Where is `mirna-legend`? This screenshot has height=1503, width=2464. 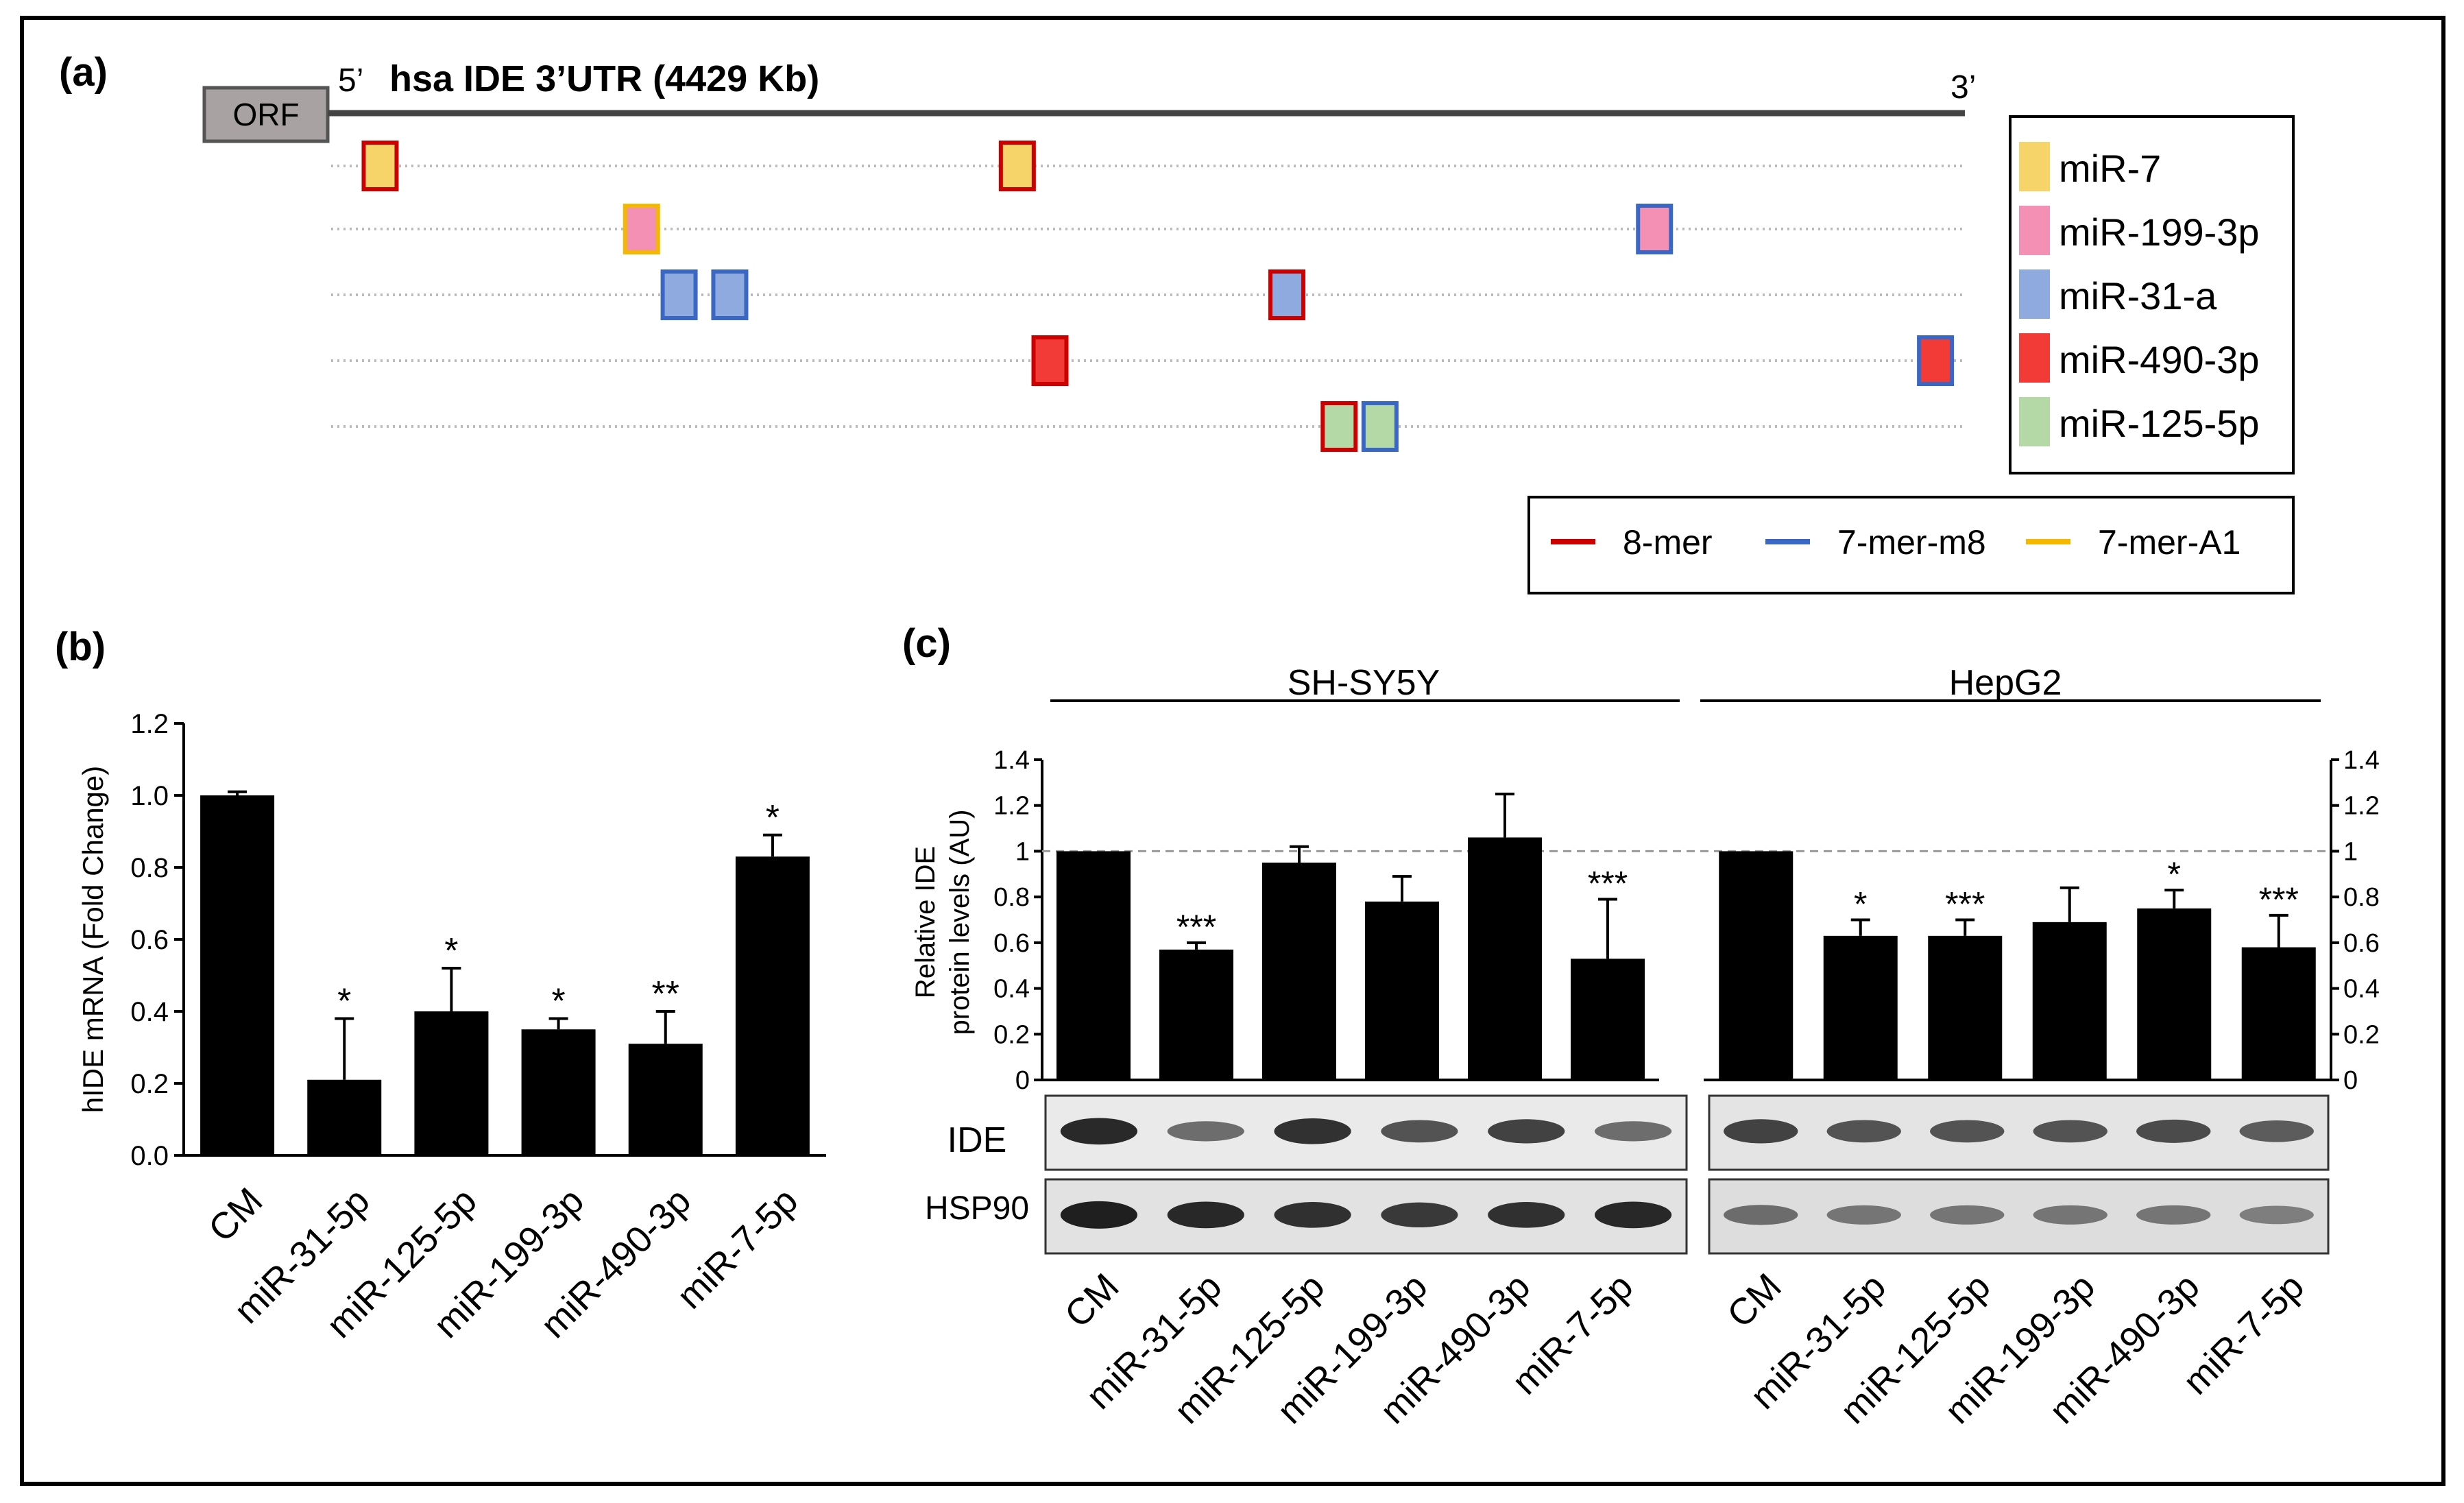 mirna-legend is located at coordinates (2152, 294).